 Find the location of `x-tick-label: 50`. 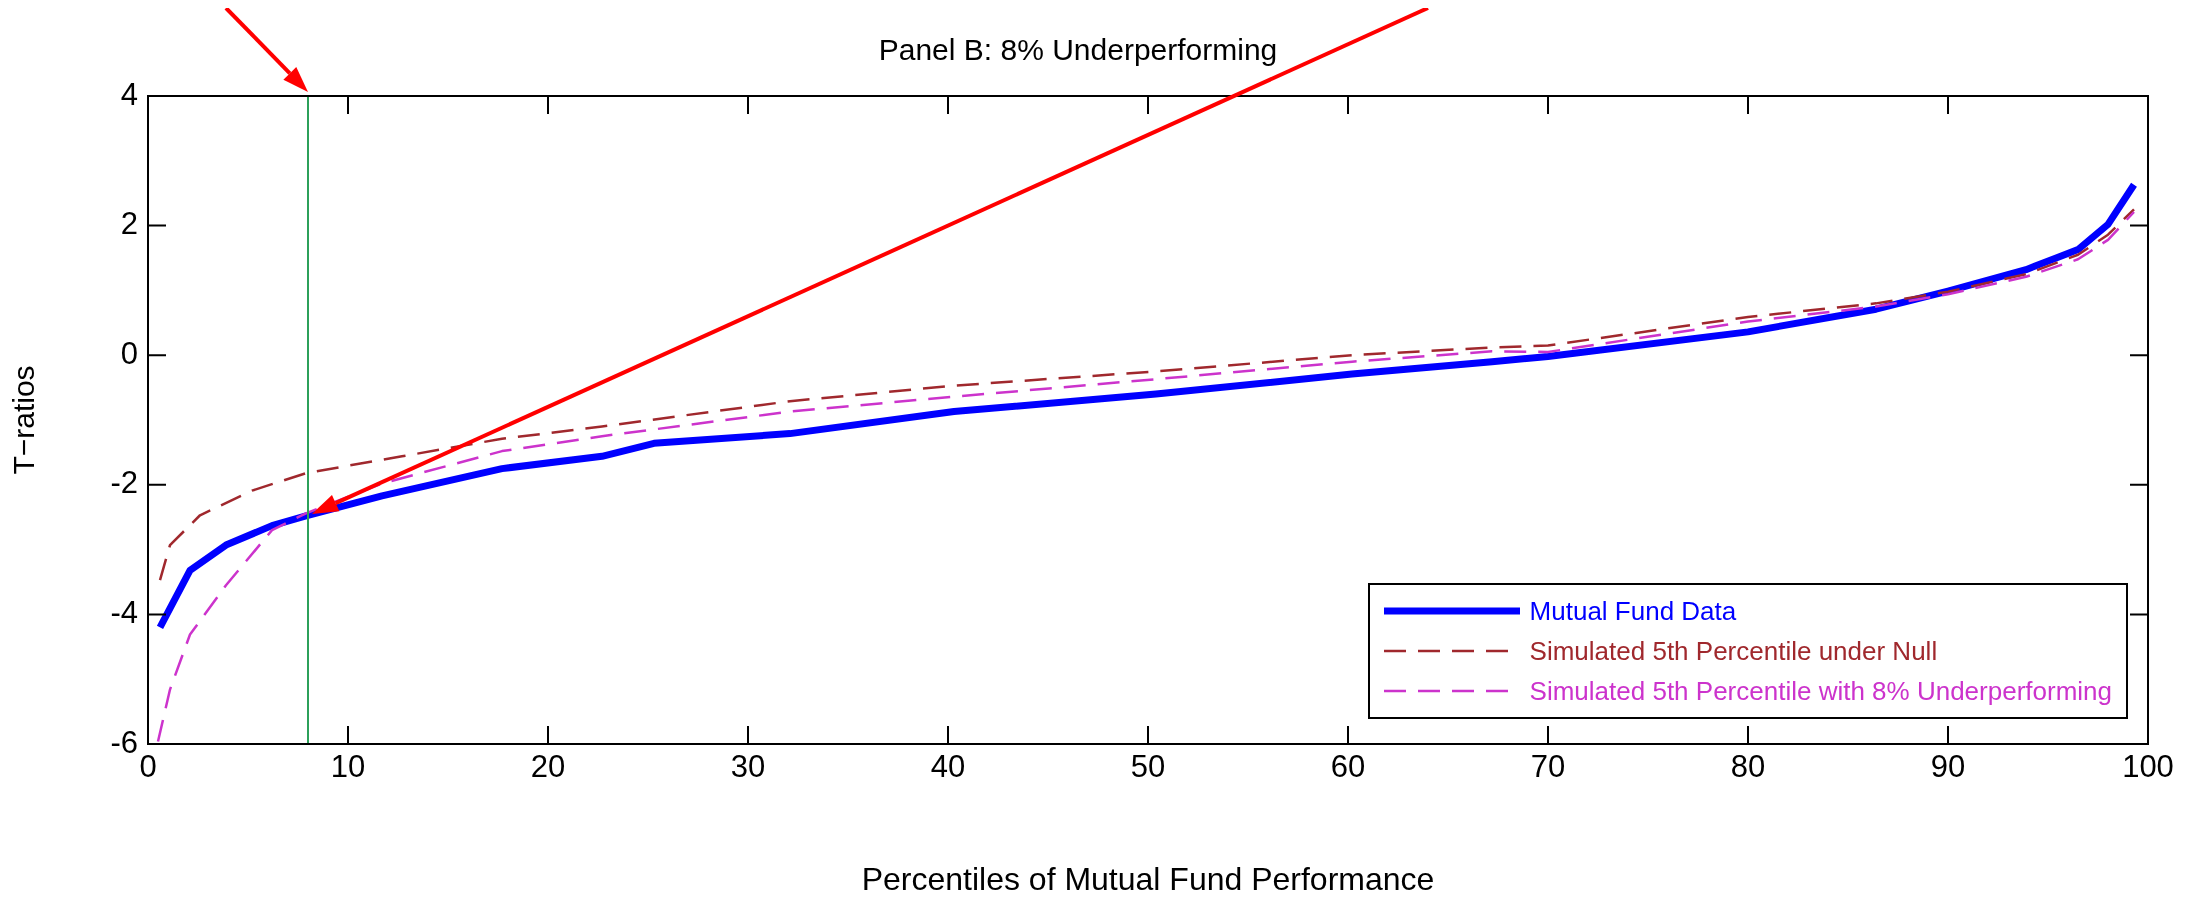

x-tick-label: 50 is located at coordinates (1148, 767).